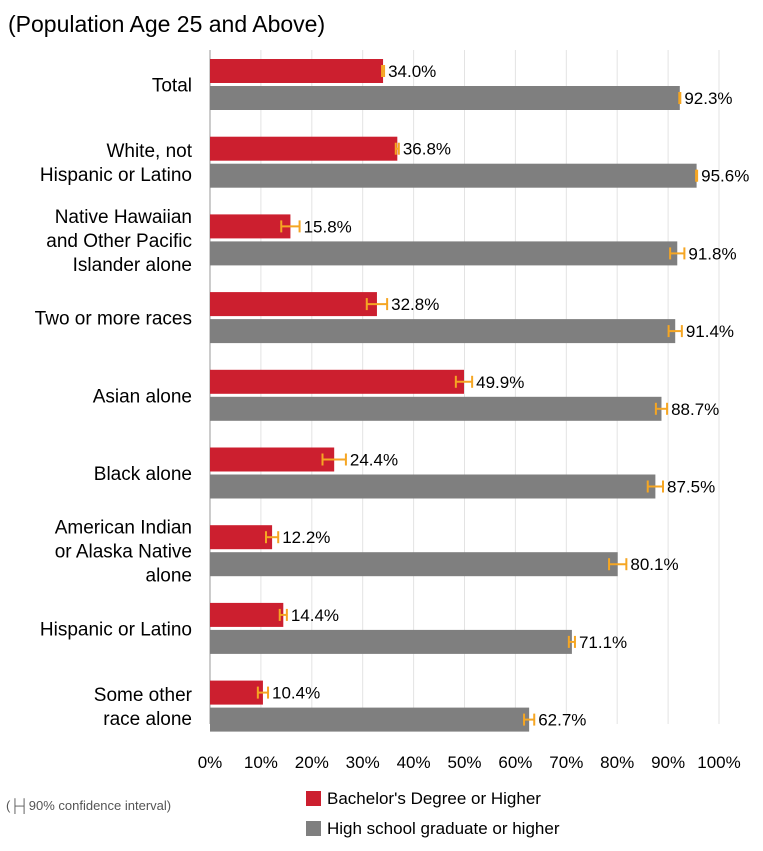 Image resolution: width=763 pixels, height=851 pixels. What do you see at coordinates (296, 693) in the screenshot?
I see `value-label: 10.4%` at bounding box center [296, 693].